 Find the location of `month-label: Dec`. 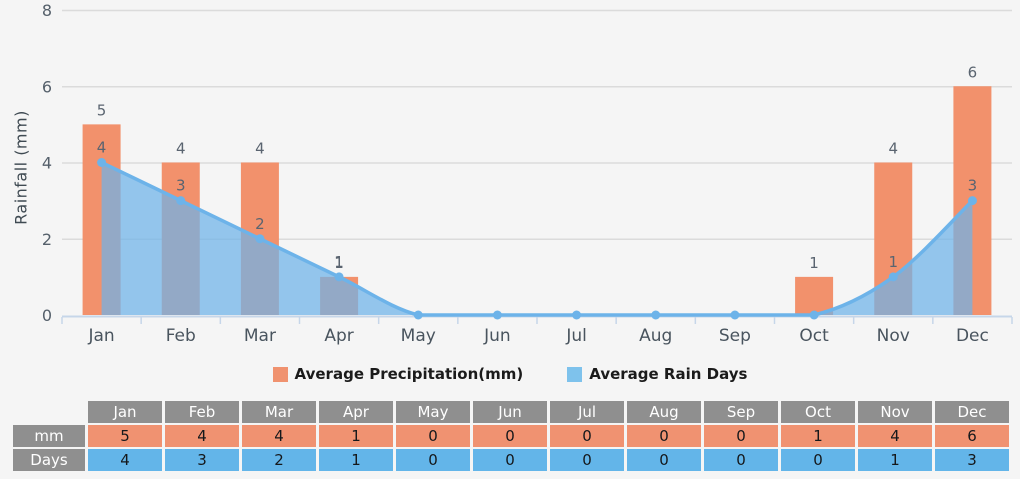

month-label: Dec is located at coordinates (972, 336).